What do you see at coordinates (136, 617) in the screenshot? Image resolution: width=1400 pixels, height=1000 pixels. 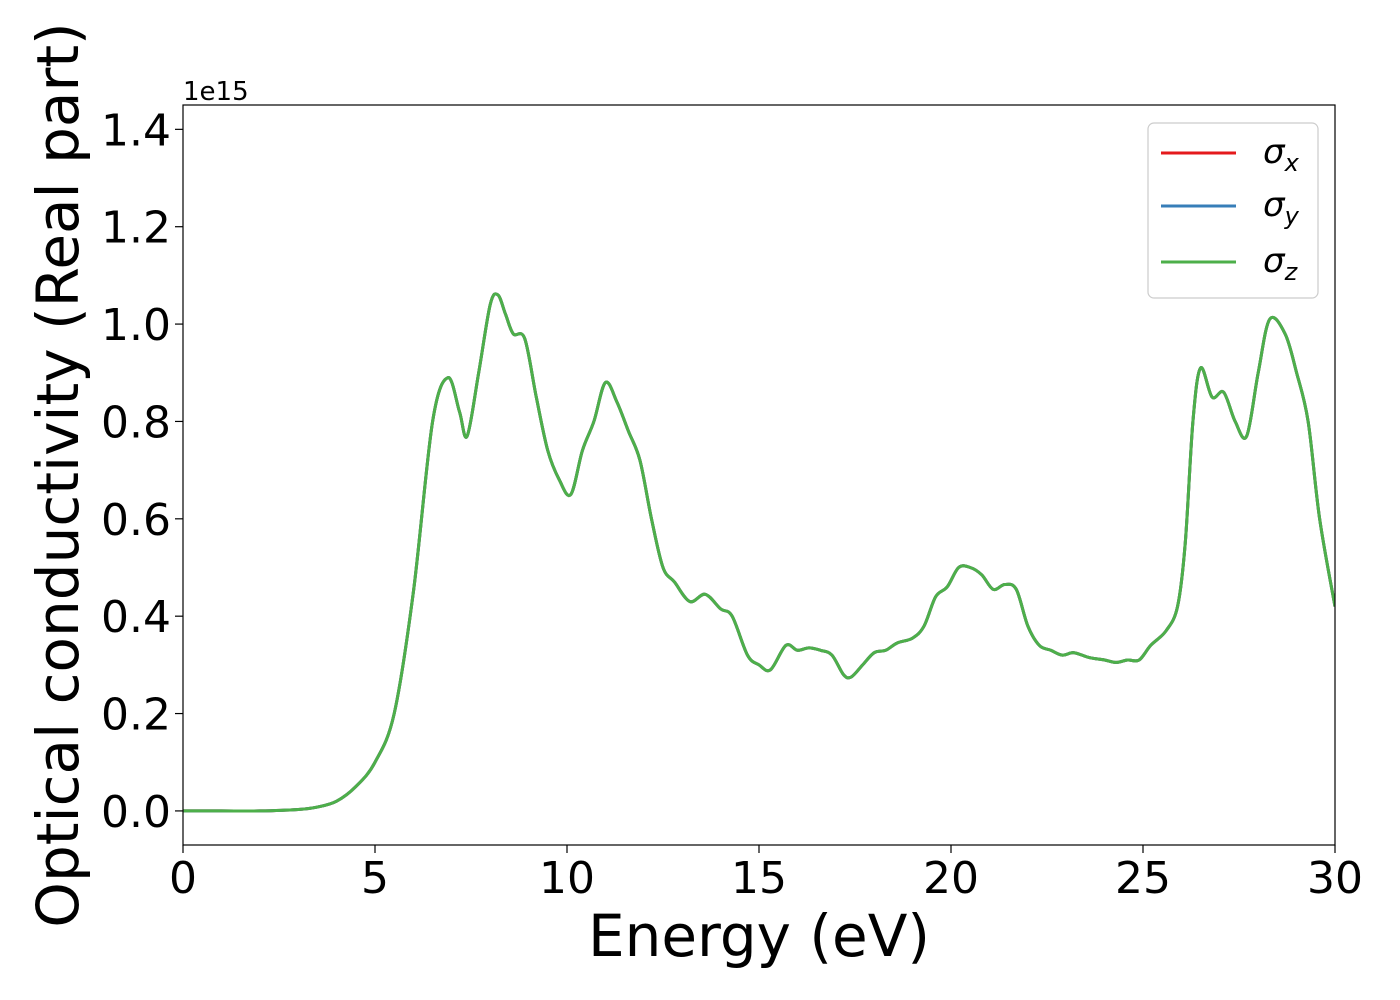 I see `y-tick-label: 0.4` at bounding box center [136, 617].